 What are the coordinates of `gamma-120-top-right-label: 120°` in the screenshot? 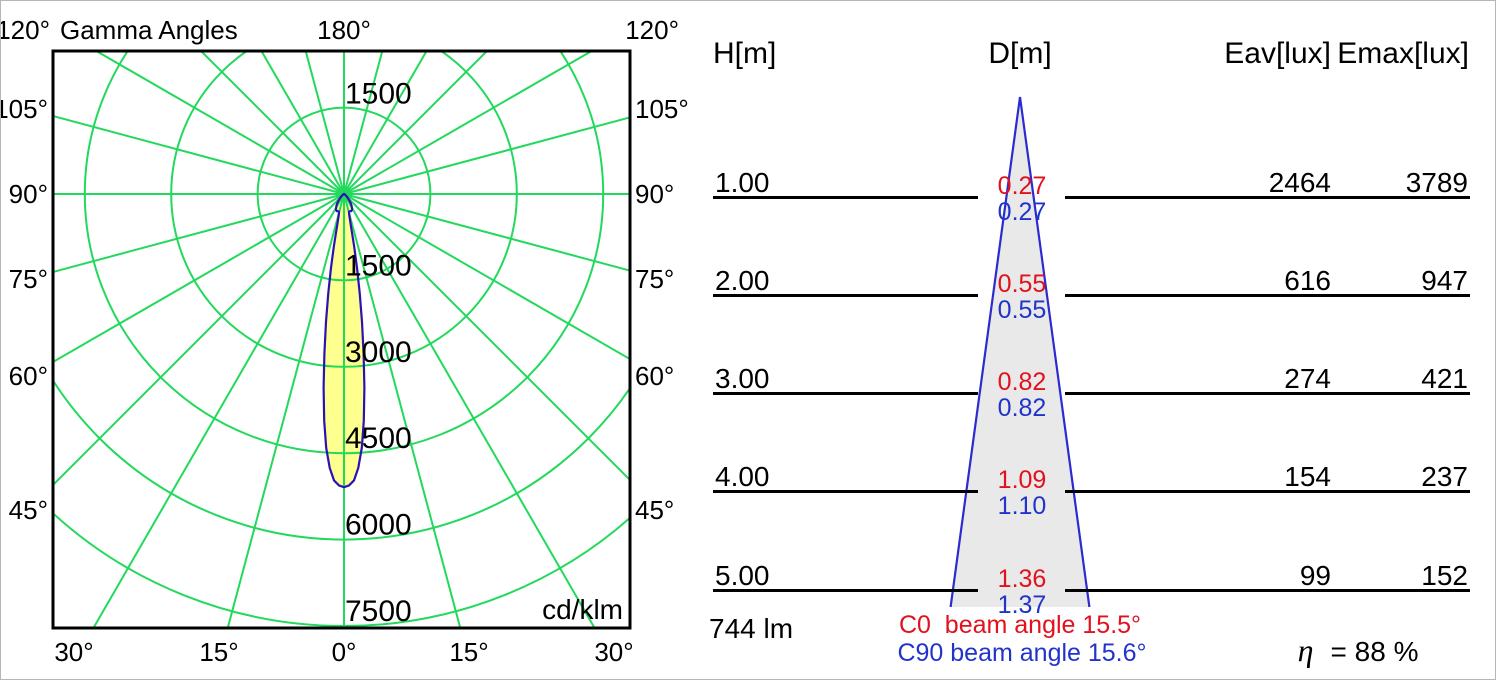 It's located at (652, 30).